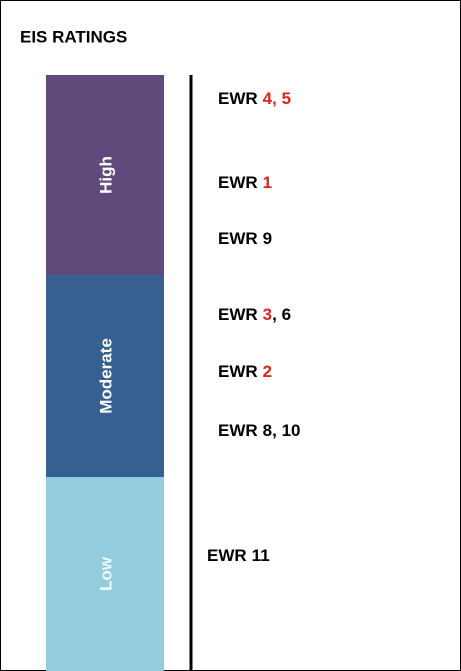 The image size is (461, 671). Describe the element at coordinates (282, 430) in the screenshot. I see `entry-segment: 8, 10` at that location.